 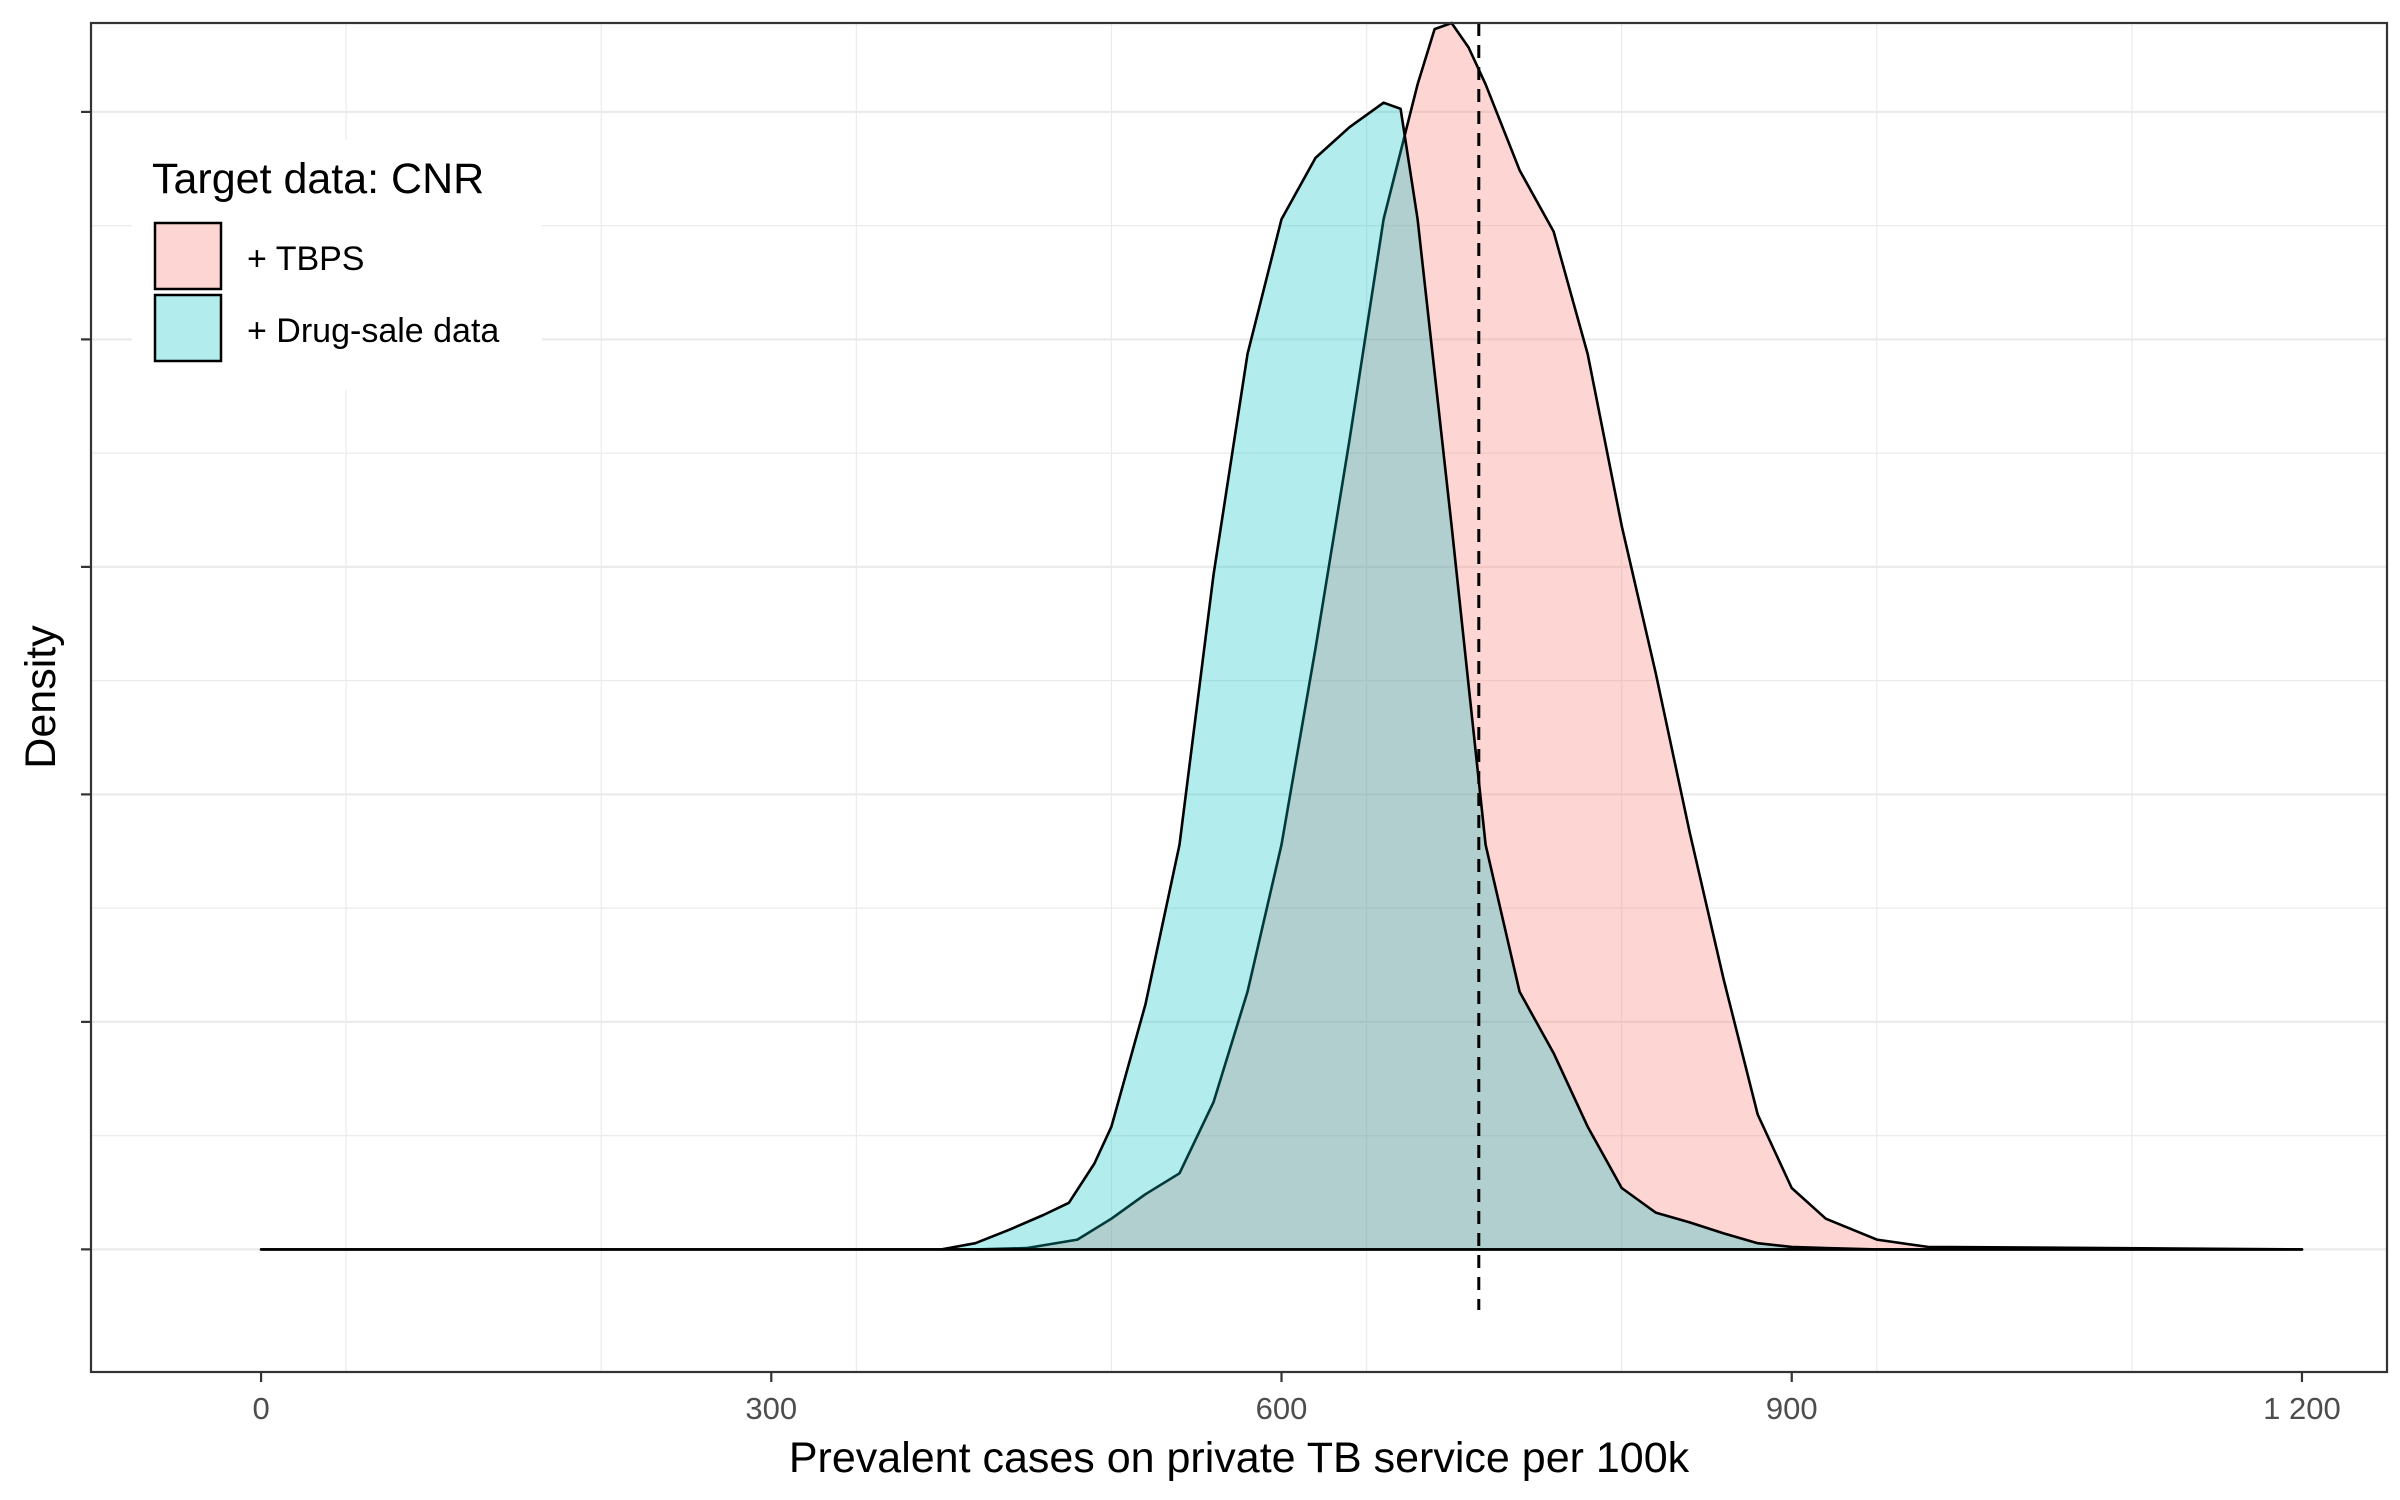 What do you see at coordinates (2302, 1408) in the screenshot?
I see `x-tick-label: 1 200` at bounding box center [2302, 1408].